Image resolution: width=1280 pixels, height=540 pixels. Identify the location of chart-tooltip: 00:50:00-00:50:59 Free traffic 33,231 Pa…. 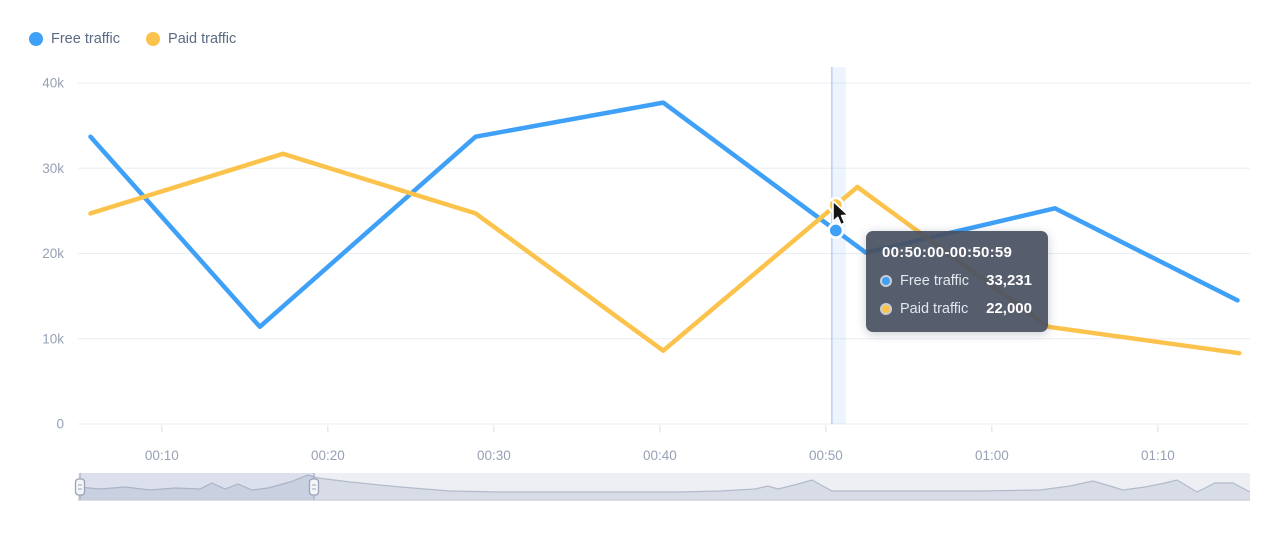
(957, 281).